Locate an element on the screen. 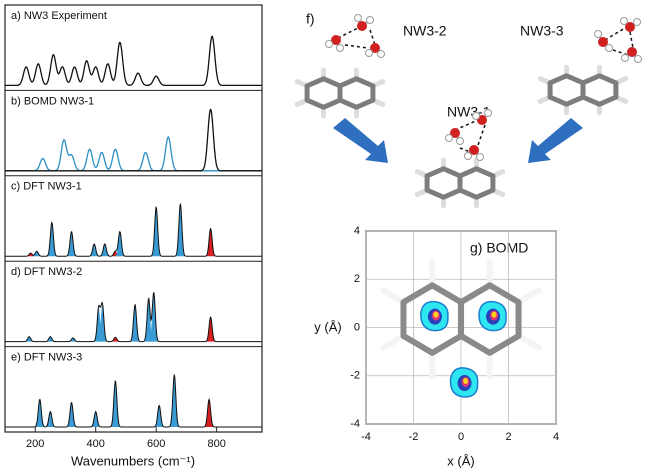 This screenshot has height=474, width=666. contour-title: g) BOMD is located at coordinates (499, 248).